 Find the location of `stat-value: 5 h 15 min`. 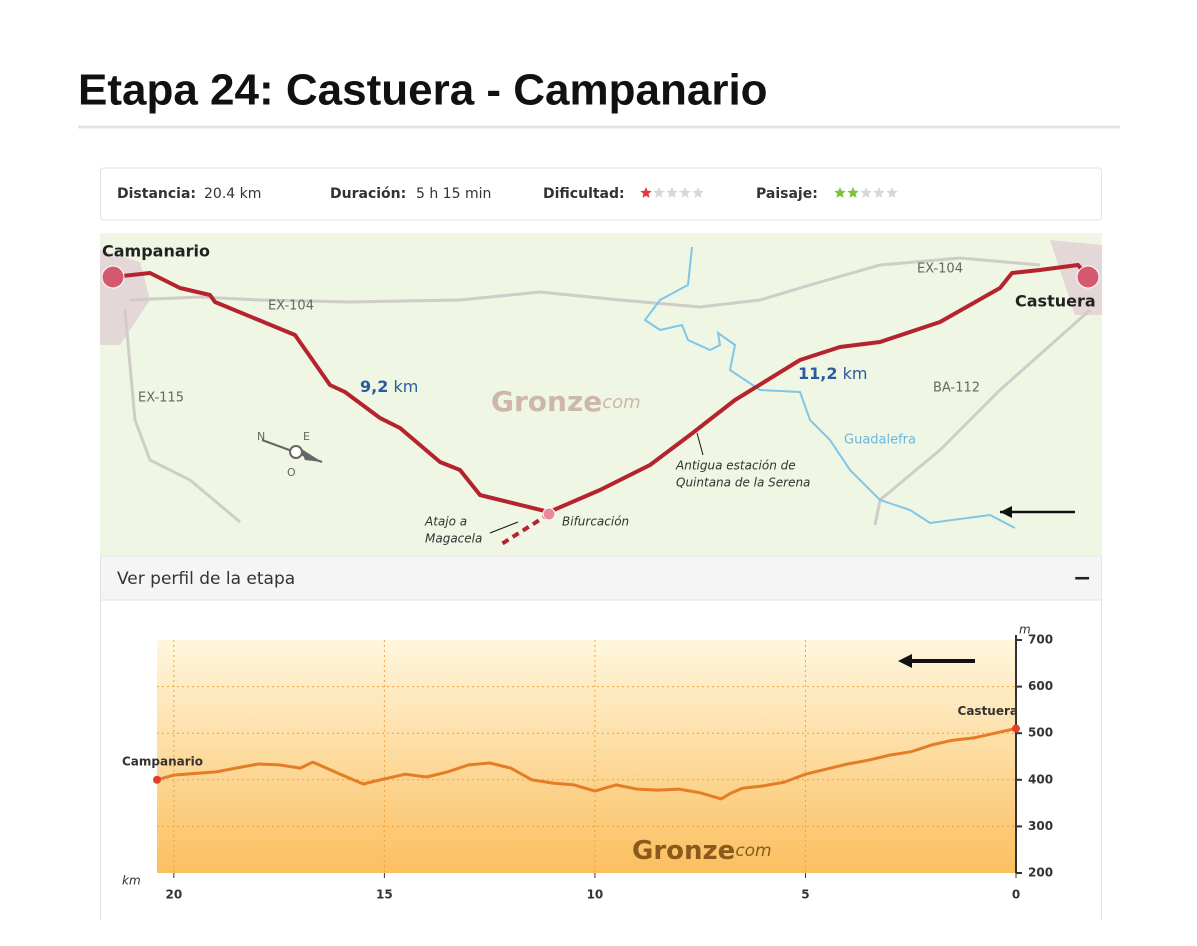

stat-value: 5 h 15 min is located at coordinates (453, 194).